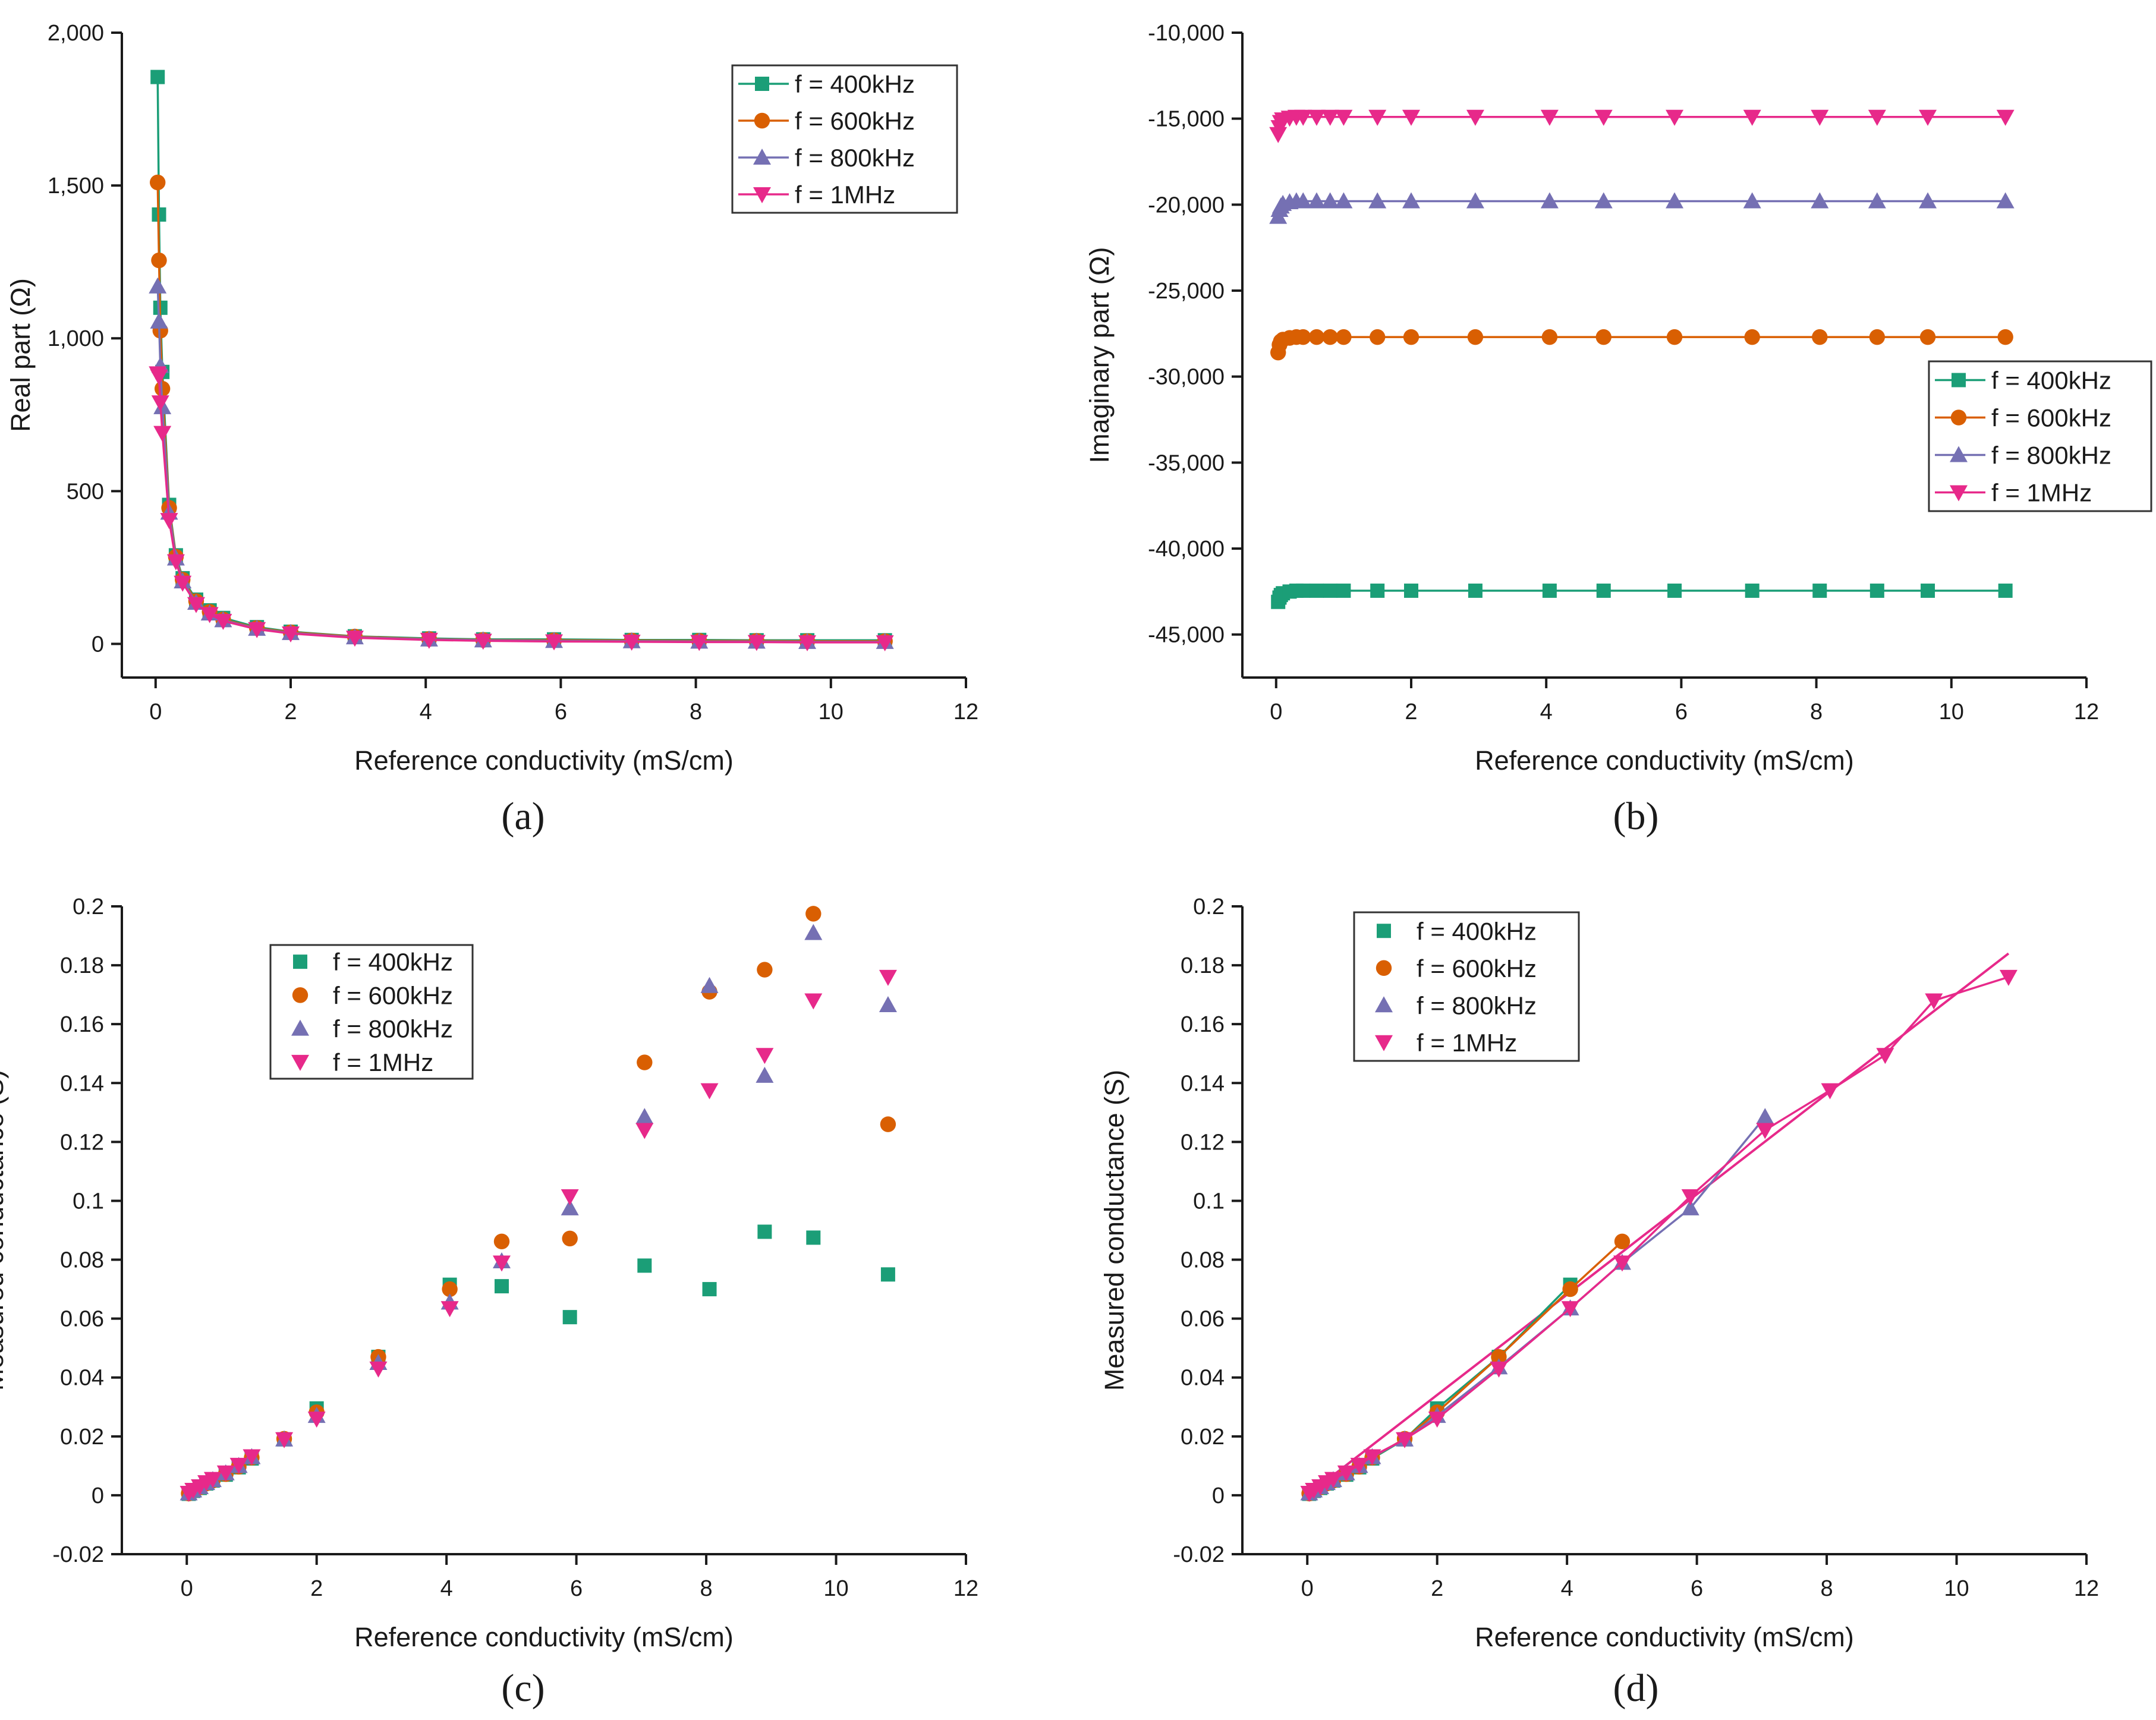  I want to click on y-tick-label: -35,000, so click(1186, 463).